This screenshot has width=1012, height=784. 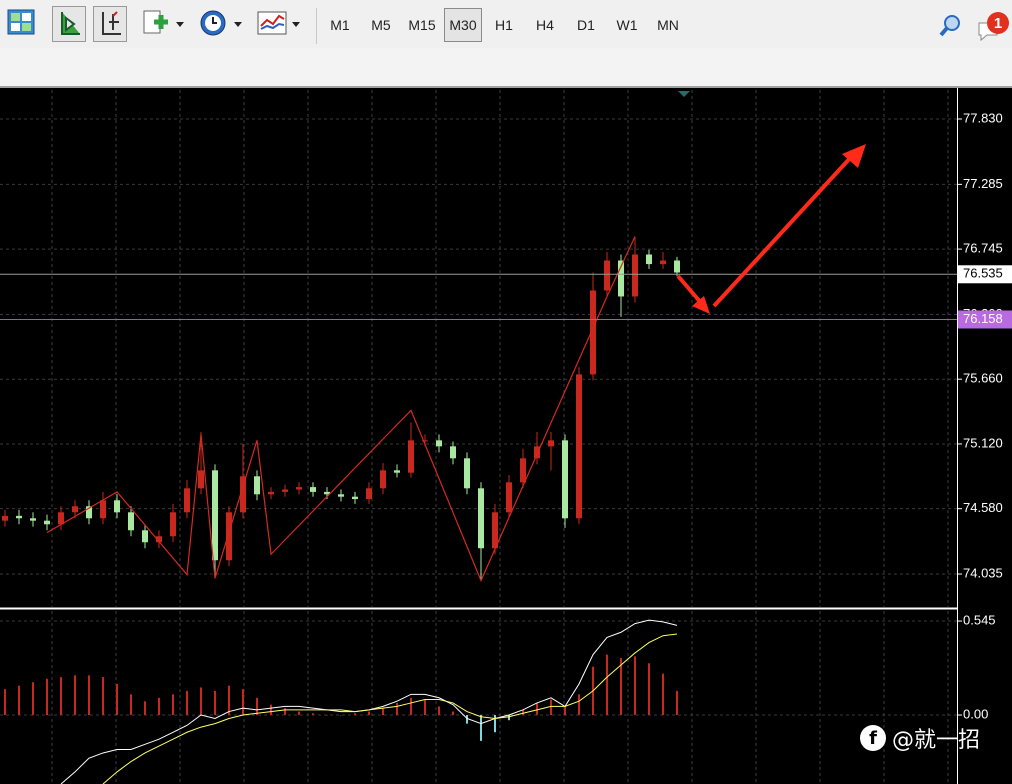 What do you see at coordinates (936, 740) in the screenshot?
I see `watermark-text: @就一招` at bounding box center [936, 740].